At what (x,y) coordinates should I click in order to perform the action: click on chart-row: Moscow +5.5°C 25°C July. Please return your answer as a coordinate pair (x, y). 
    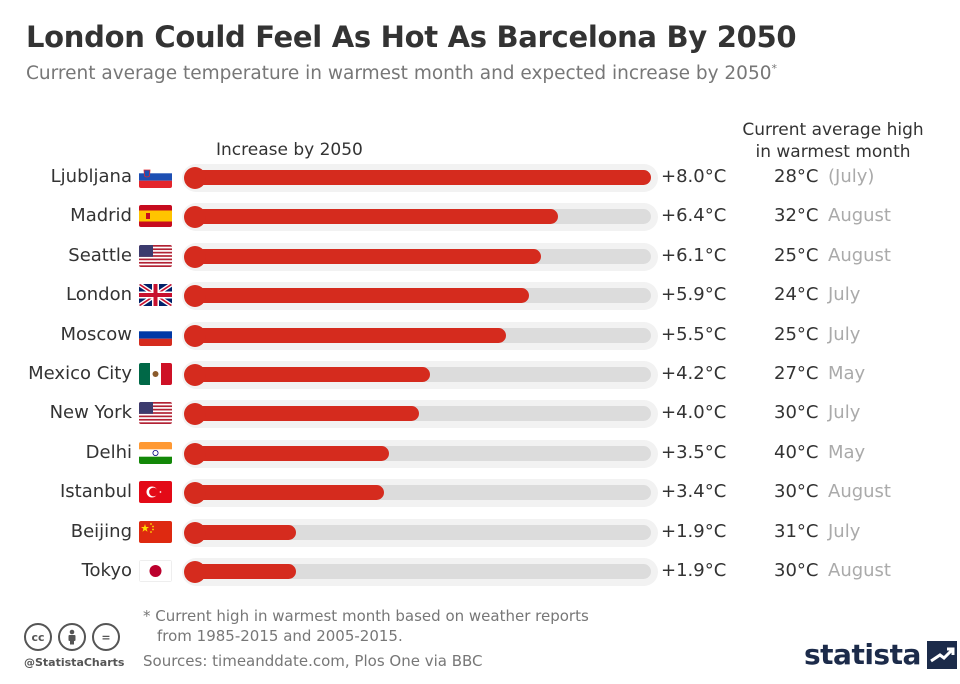
    Looking at the image, I should click on (480, 335).